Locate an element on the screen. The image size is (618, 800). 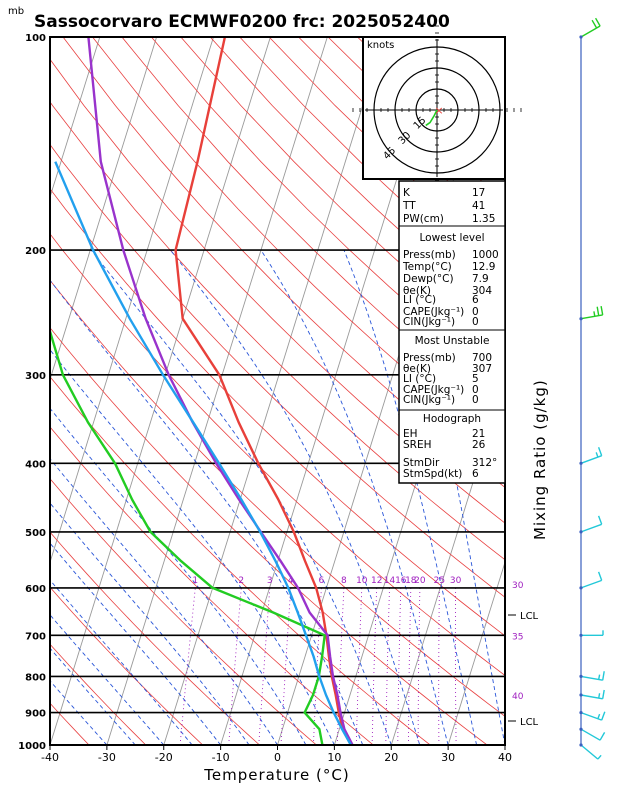
ll-temp-value: 12.9 is located at coordinates (483, 267).